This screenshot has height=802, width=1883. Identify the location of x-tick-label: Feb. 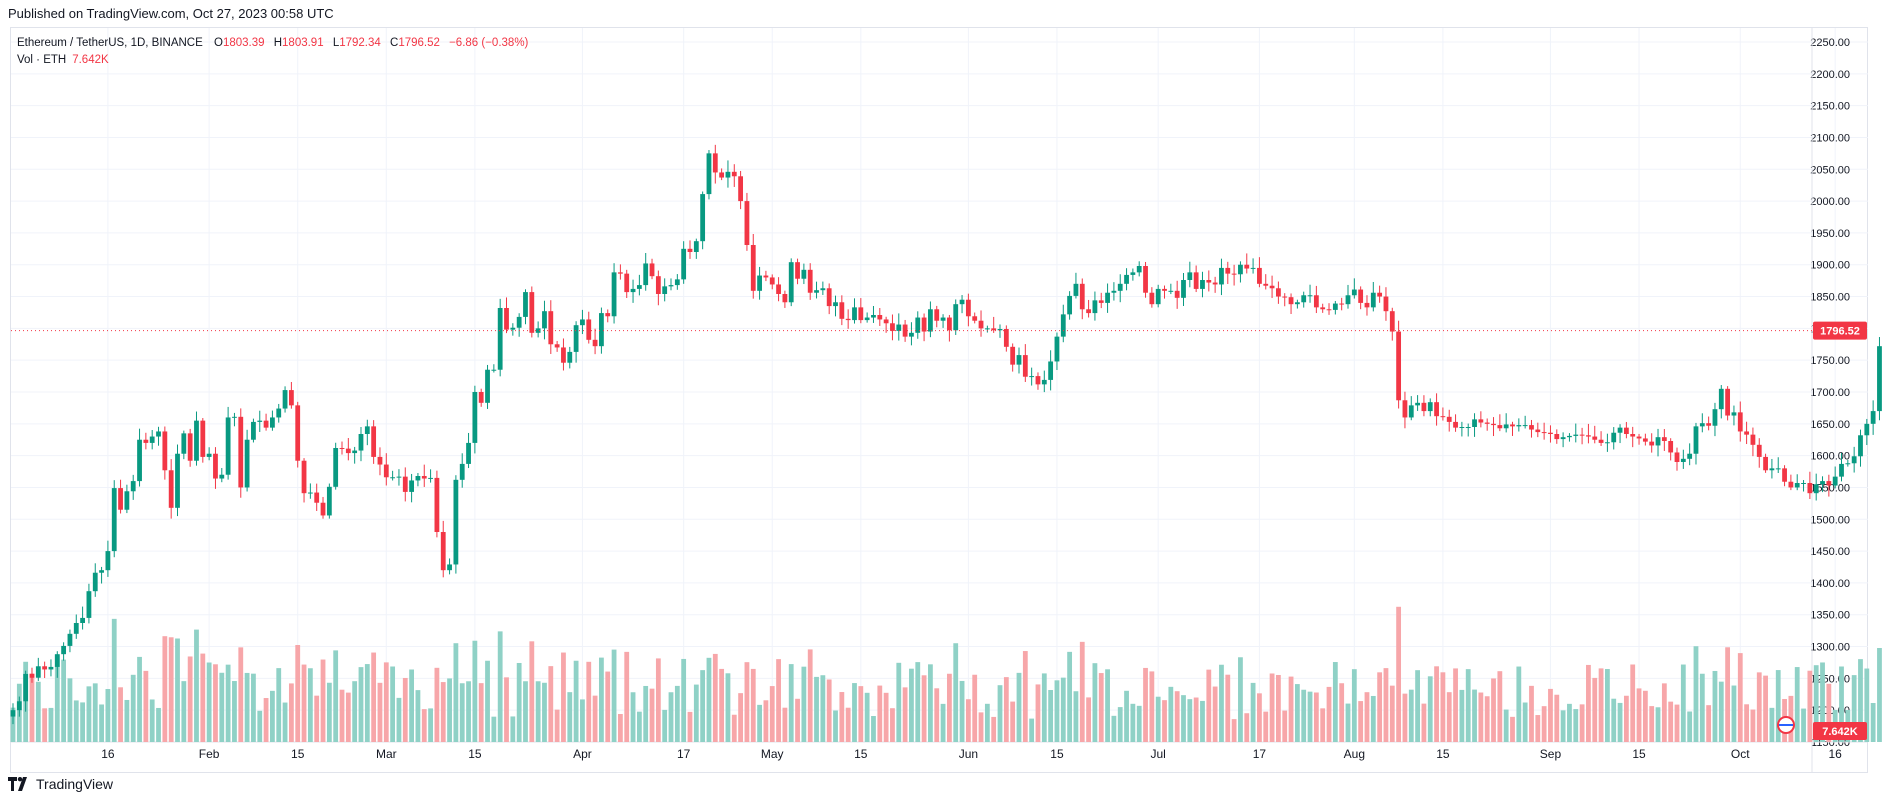
(209, 754).